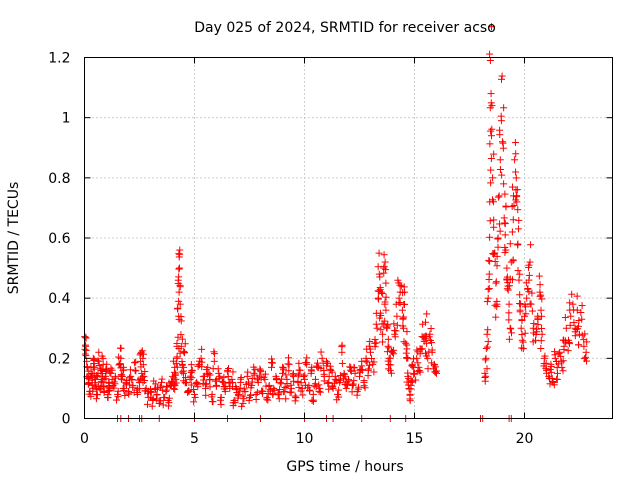  Describe the element at coordinates (344, 467) in the screenshot. I see `x-axis-title: GPS time / hours` at that location.